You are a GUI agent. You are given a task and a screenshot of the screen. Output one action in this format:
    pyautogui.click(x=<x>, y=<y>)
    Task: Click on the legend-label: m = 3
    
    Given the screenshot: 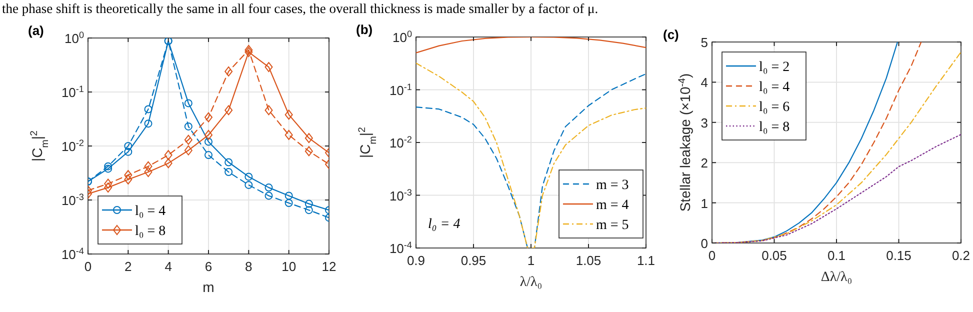 What is the action you would take?
    pyautogui.click(x=612, y=185)
    